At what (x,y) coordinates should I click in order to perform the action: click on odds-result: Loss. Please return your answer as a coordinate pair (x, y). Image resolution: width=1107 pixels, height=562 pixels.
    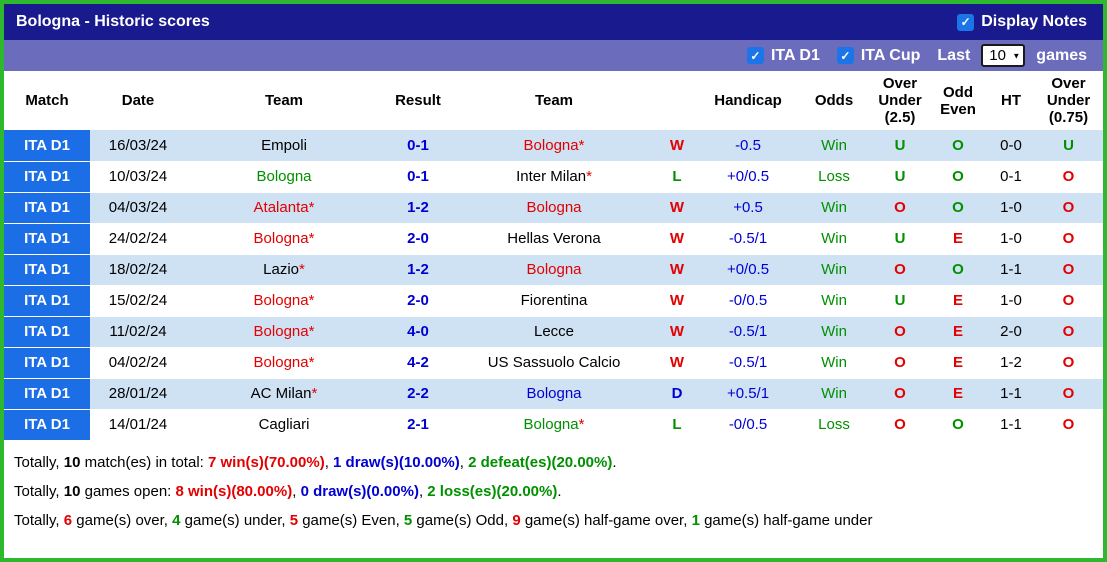
    Looking at the image, I should click on (834, 177).